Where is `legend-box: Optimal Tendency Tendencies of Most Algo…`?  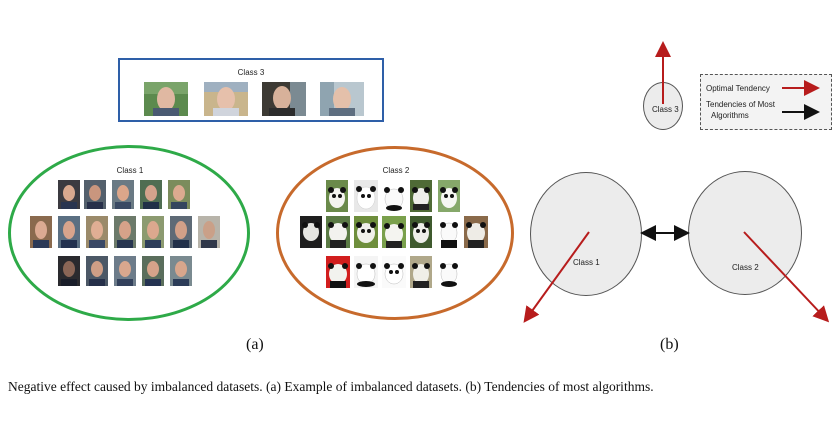
legend-box: Optimal Tendency Tendencies of Most Algo… is located at coordinates (766, 102).